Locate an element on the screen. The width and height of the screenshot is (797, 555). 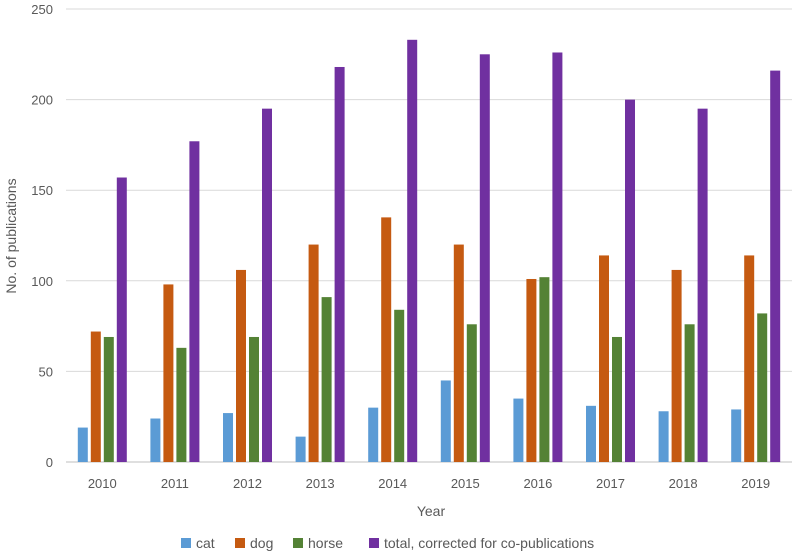
bar-cat-2014 is located at coordinates (373, 434).